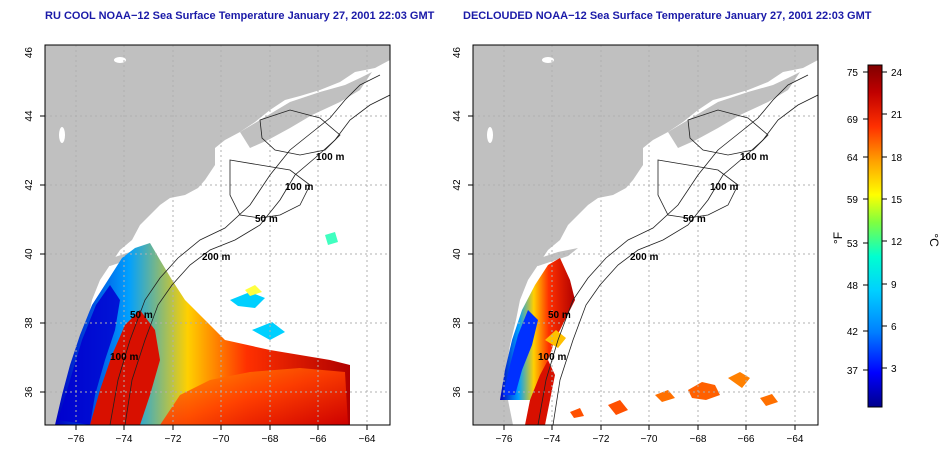 The width and height of the screenshot is (950, 475). What do you see at coordinates (894, 327) in the screenshot?
I see `c-tick-label: 6` at bounding box center [894, 327].